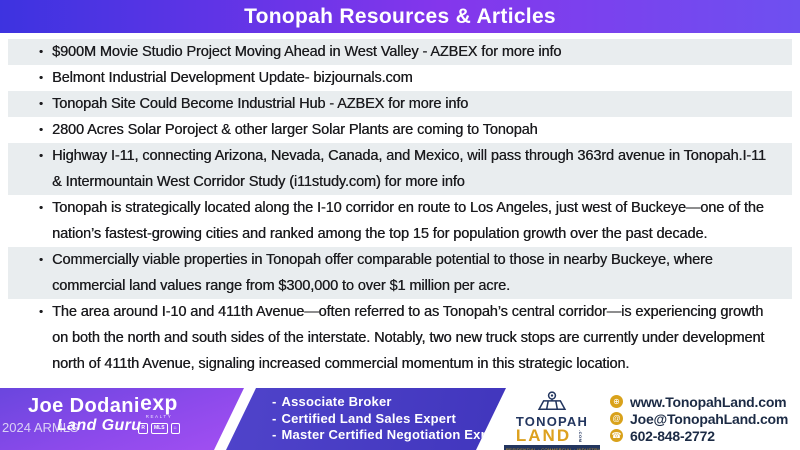 This screenshot has width=800, height=450. Describe the element at coordinates (143, 428) in the screenshot. I see `realtor-icon: R` at that location.